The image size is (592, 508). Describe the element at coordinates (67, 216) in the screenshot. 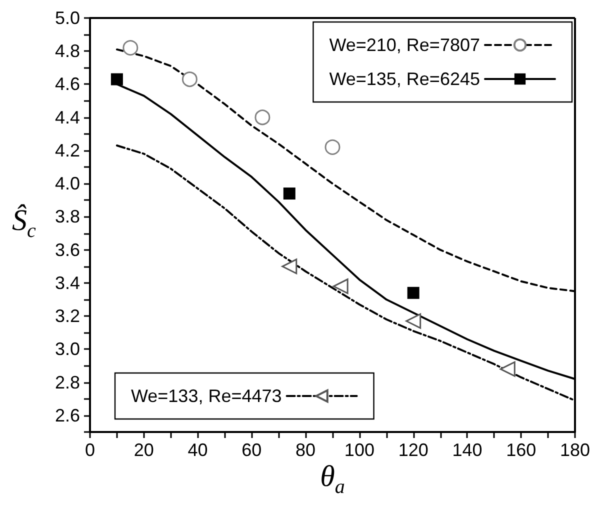

I see `y-tick-label: 3.8` at that location.